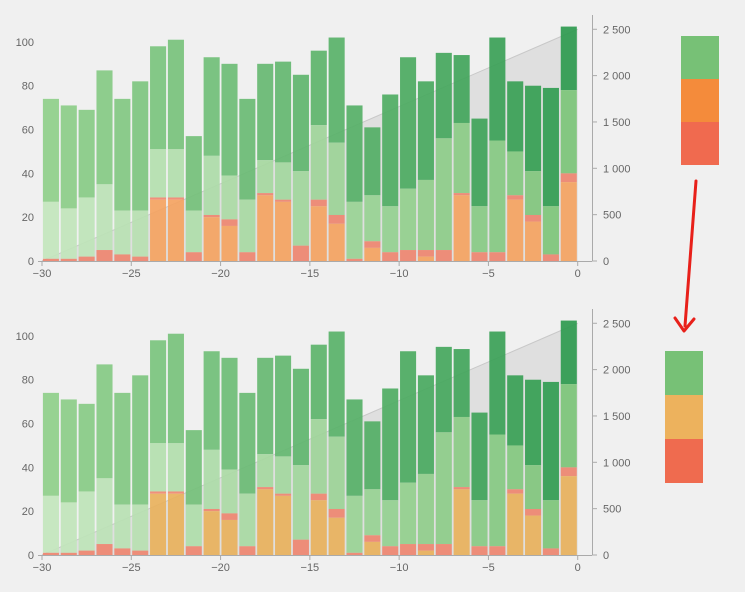 Image resolution: width=745 pixels, height=592 pixels. I want to click on legend-swatches-bottom, so click(684, 417).